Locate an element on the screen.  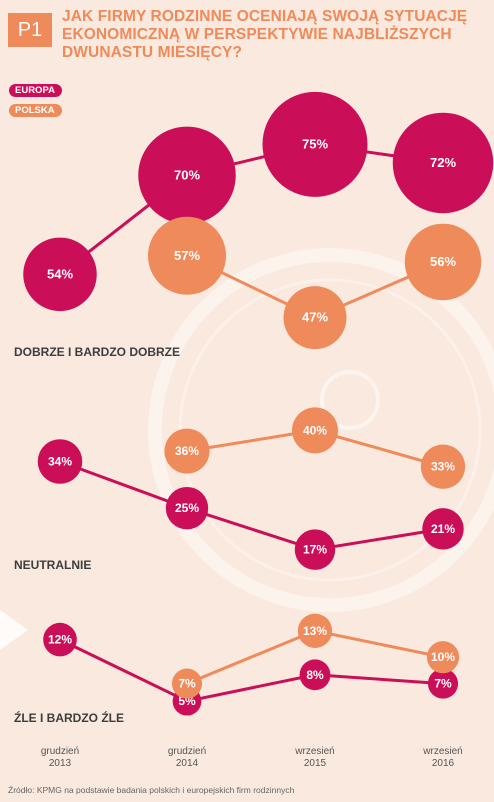
data-label: 36% is located at coordinates (187, 451).